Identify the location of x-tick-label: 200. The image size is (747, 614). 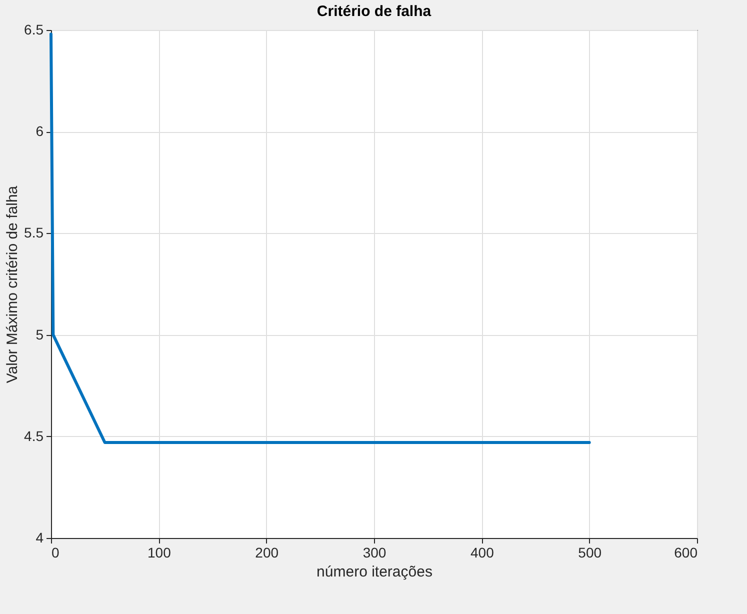
(267, 552).